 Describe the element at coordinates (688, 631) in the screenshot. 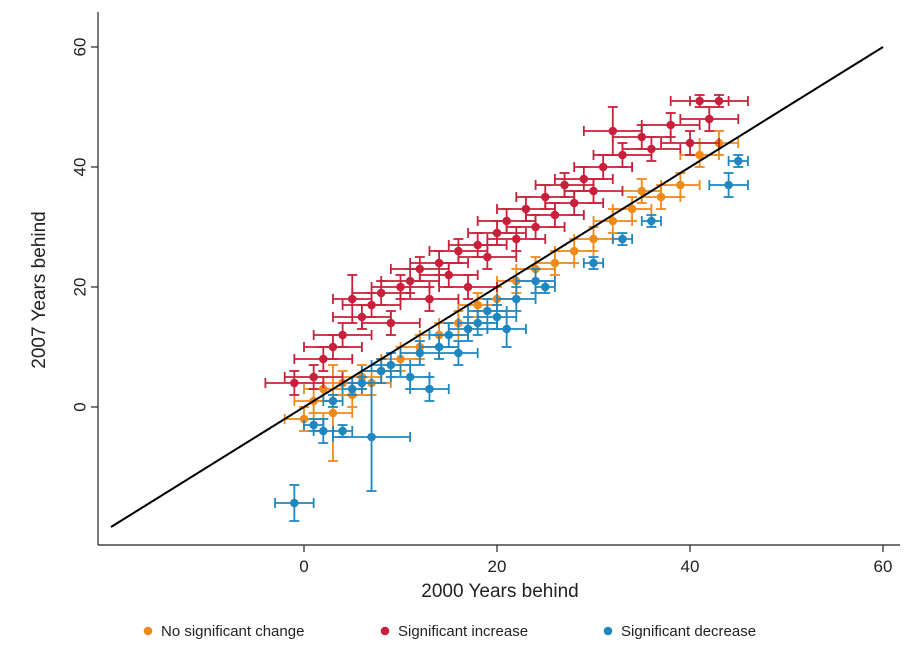

I see `legend-label: Significant decrease` at that location.